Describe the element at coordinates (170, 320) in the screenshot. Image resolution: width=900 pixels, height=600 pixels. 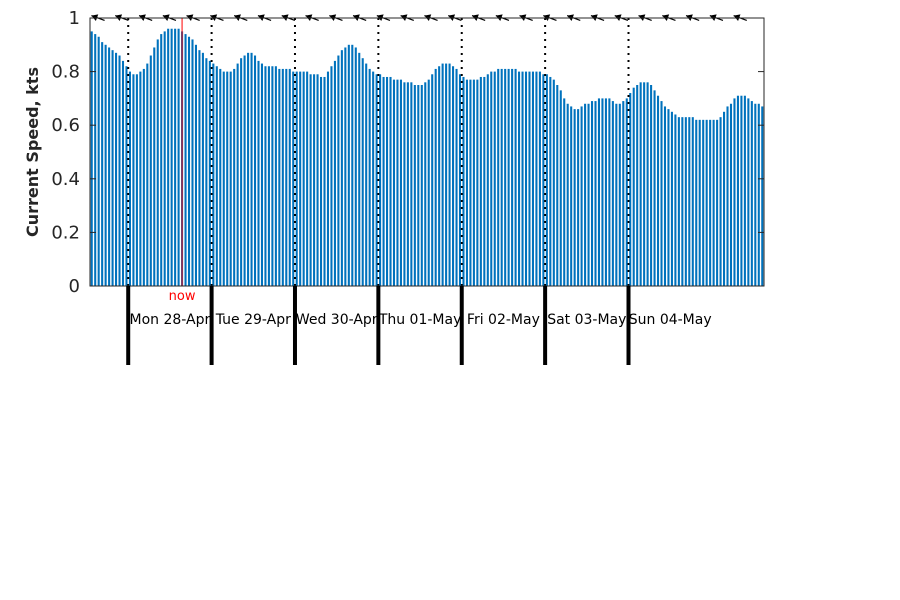
I see `day-label: Mon 28-Apr` at that location.